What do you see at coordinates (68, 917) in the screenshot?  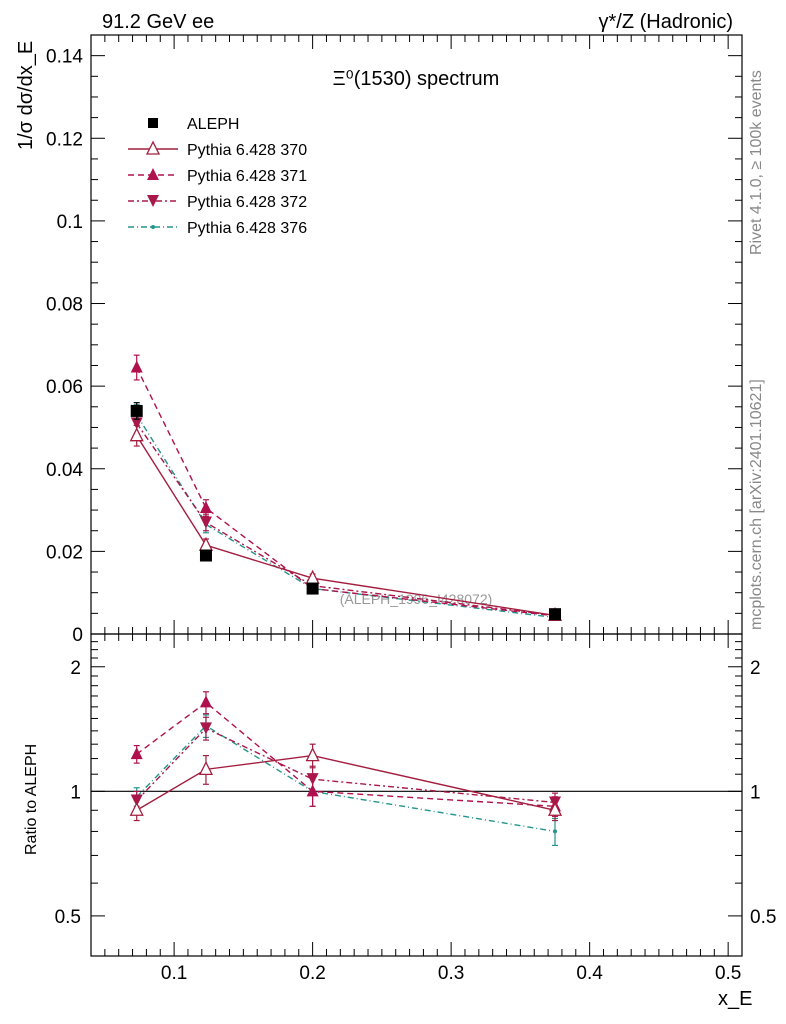 I see `ratio-y-tick-label-left: 0.5` at bounding box center [68, 917].